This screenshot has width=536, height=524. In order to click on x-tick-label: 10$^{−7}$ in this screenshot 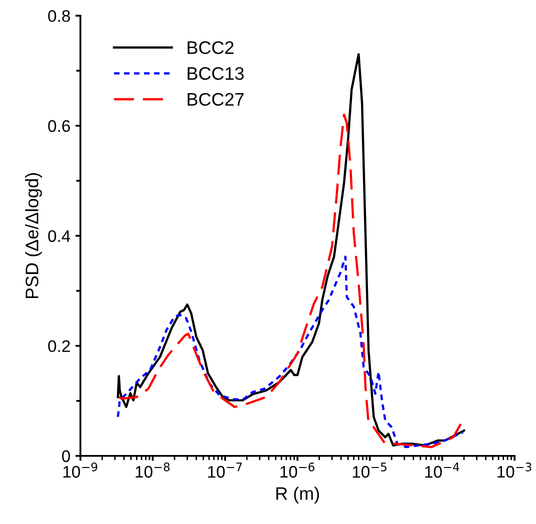, I will do `click(225, 470)`.